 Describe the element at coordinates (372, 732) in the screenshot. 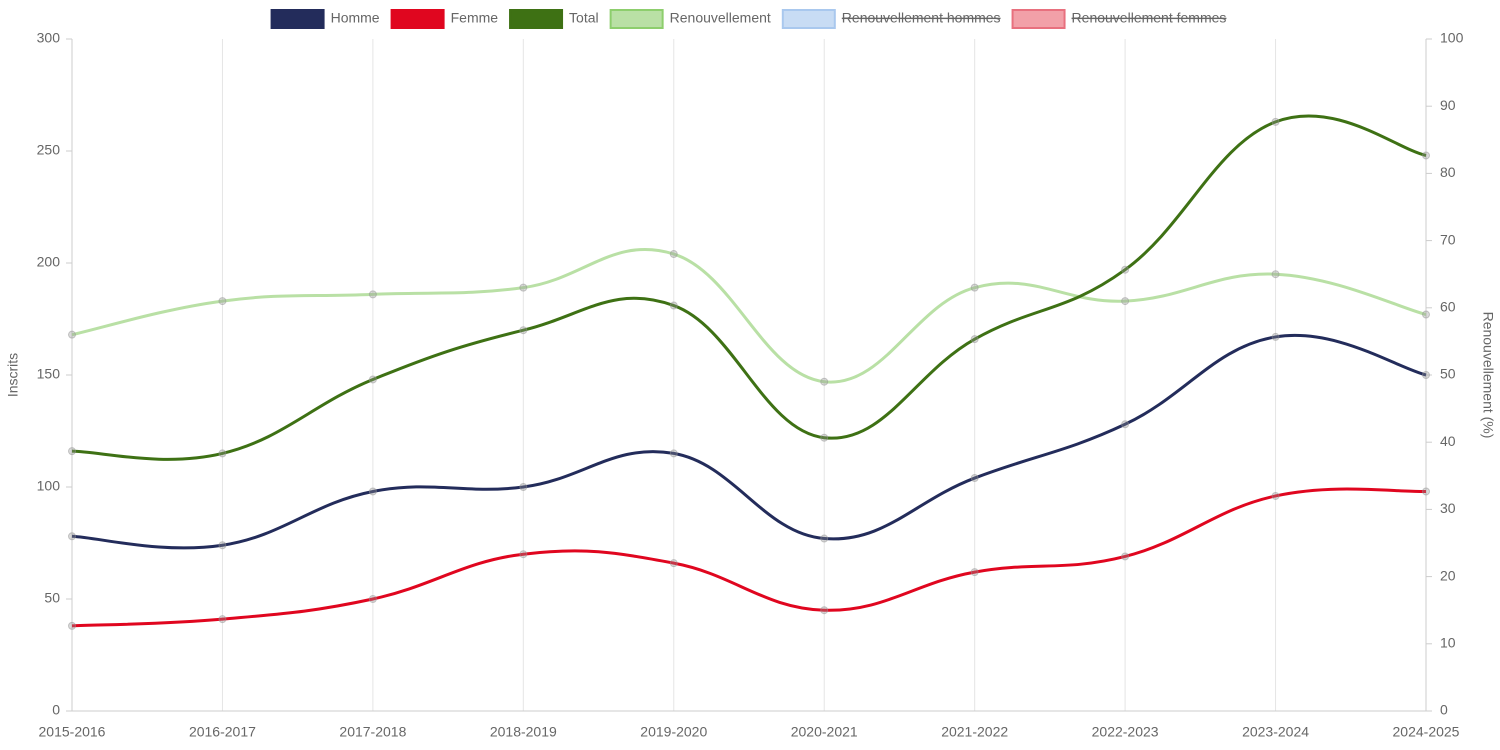

I see `x-tick-label: 2017-2018` at that location.